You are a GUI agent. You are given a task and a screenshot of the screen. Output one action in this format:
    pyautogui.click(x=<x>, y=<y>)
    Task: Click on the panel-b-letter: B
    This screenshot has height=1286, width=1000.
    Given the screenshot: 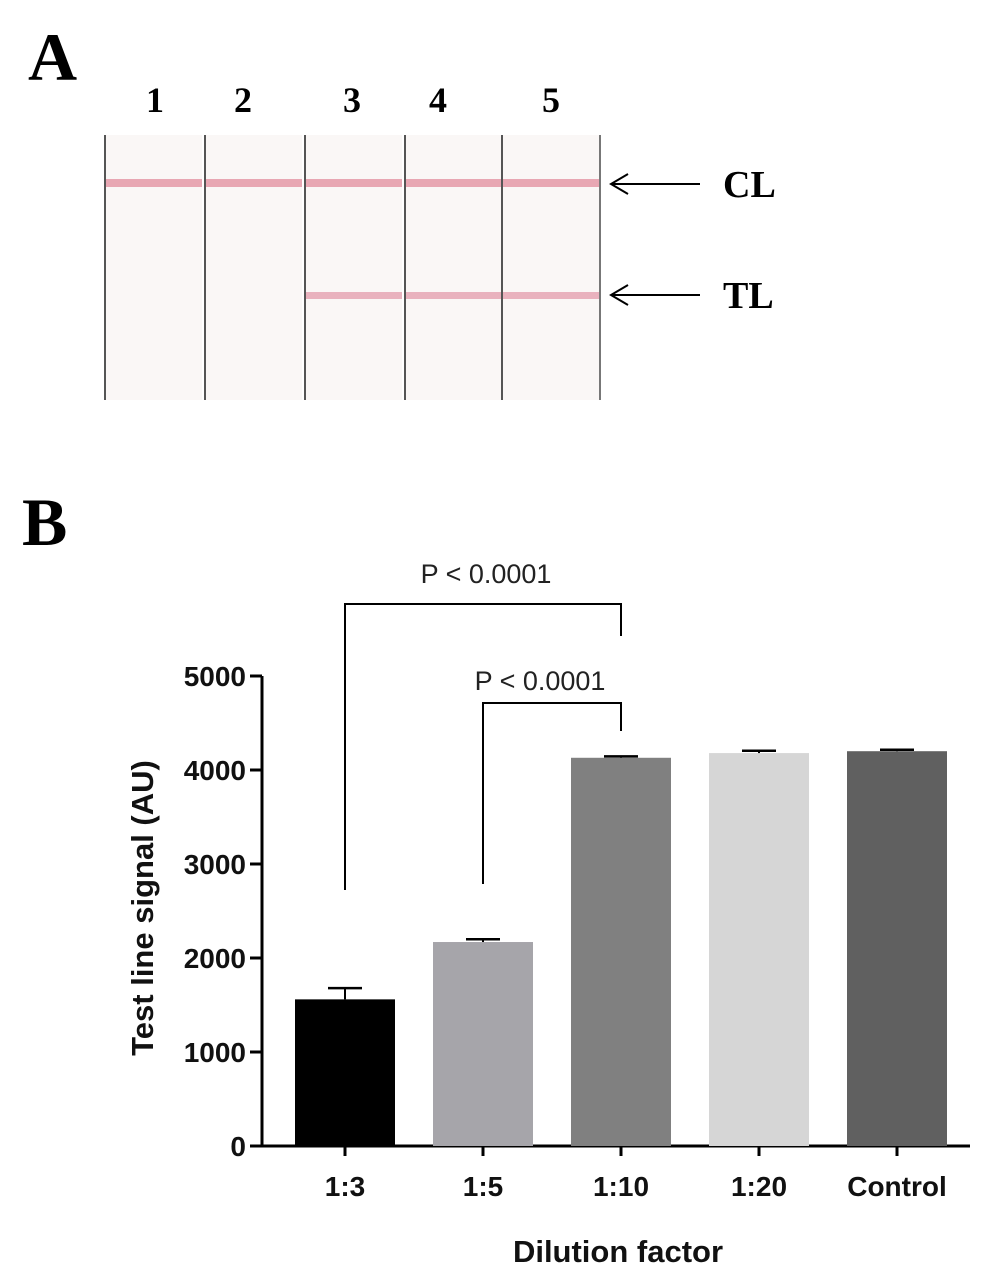 What is the action you would take?
    pyautogui.click(x=44, y=522)
    